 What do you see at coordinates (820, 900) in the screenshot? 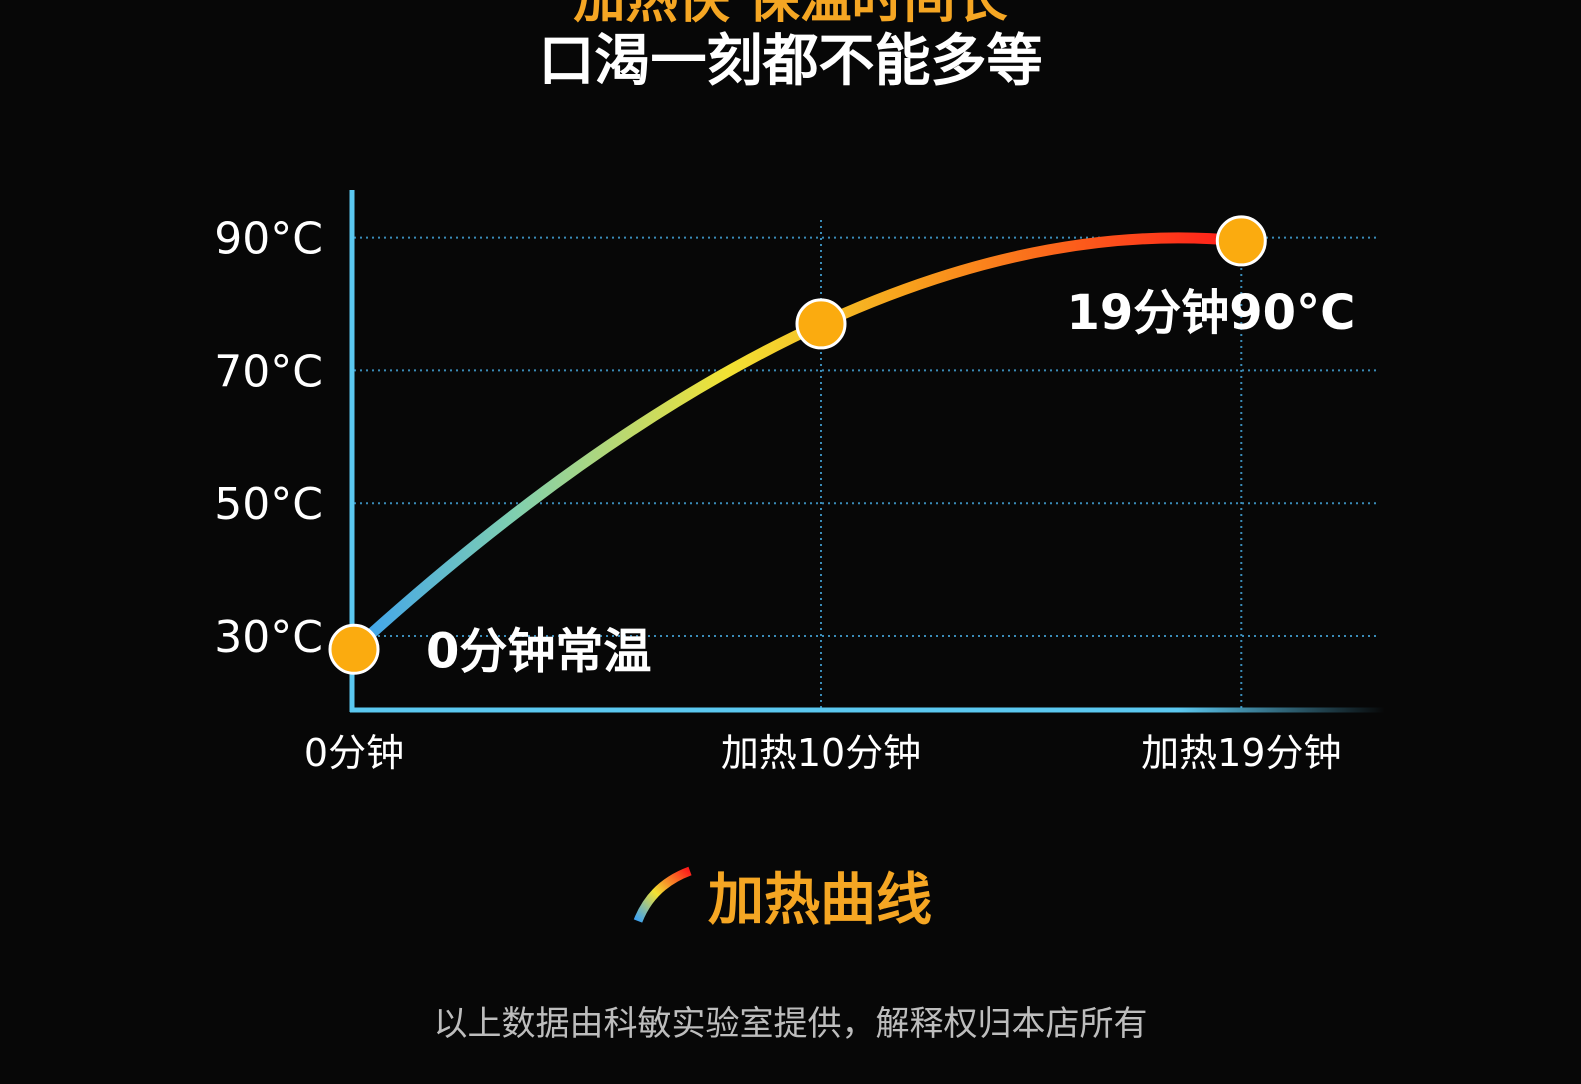
I see `legend-label: 加热曲线` at bounding box center [820, 900].